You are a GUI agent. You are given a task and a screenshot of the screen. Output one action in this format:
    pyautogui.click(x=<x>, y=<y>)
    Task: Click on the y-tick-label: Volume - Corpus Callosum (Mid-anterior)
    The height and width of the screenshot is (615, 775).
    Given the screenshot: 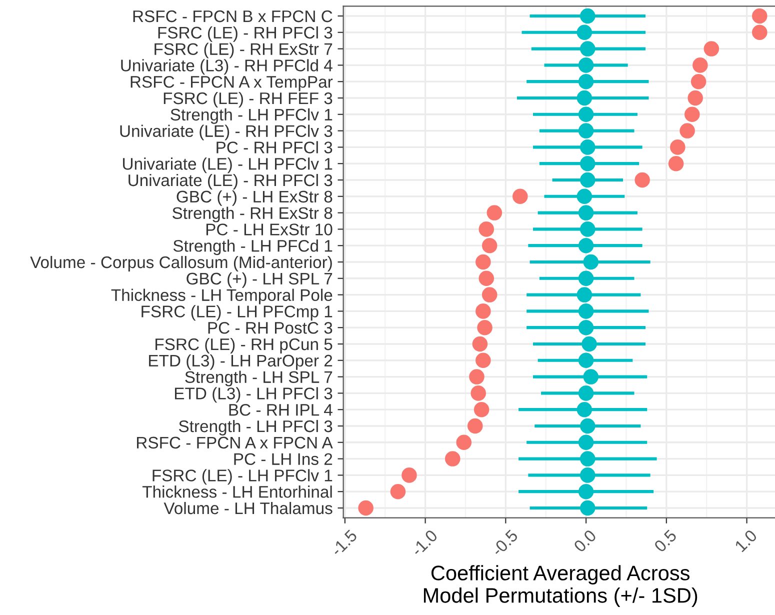 What is the action you would take?
    pyautogui.click(x=181, y=264)
    